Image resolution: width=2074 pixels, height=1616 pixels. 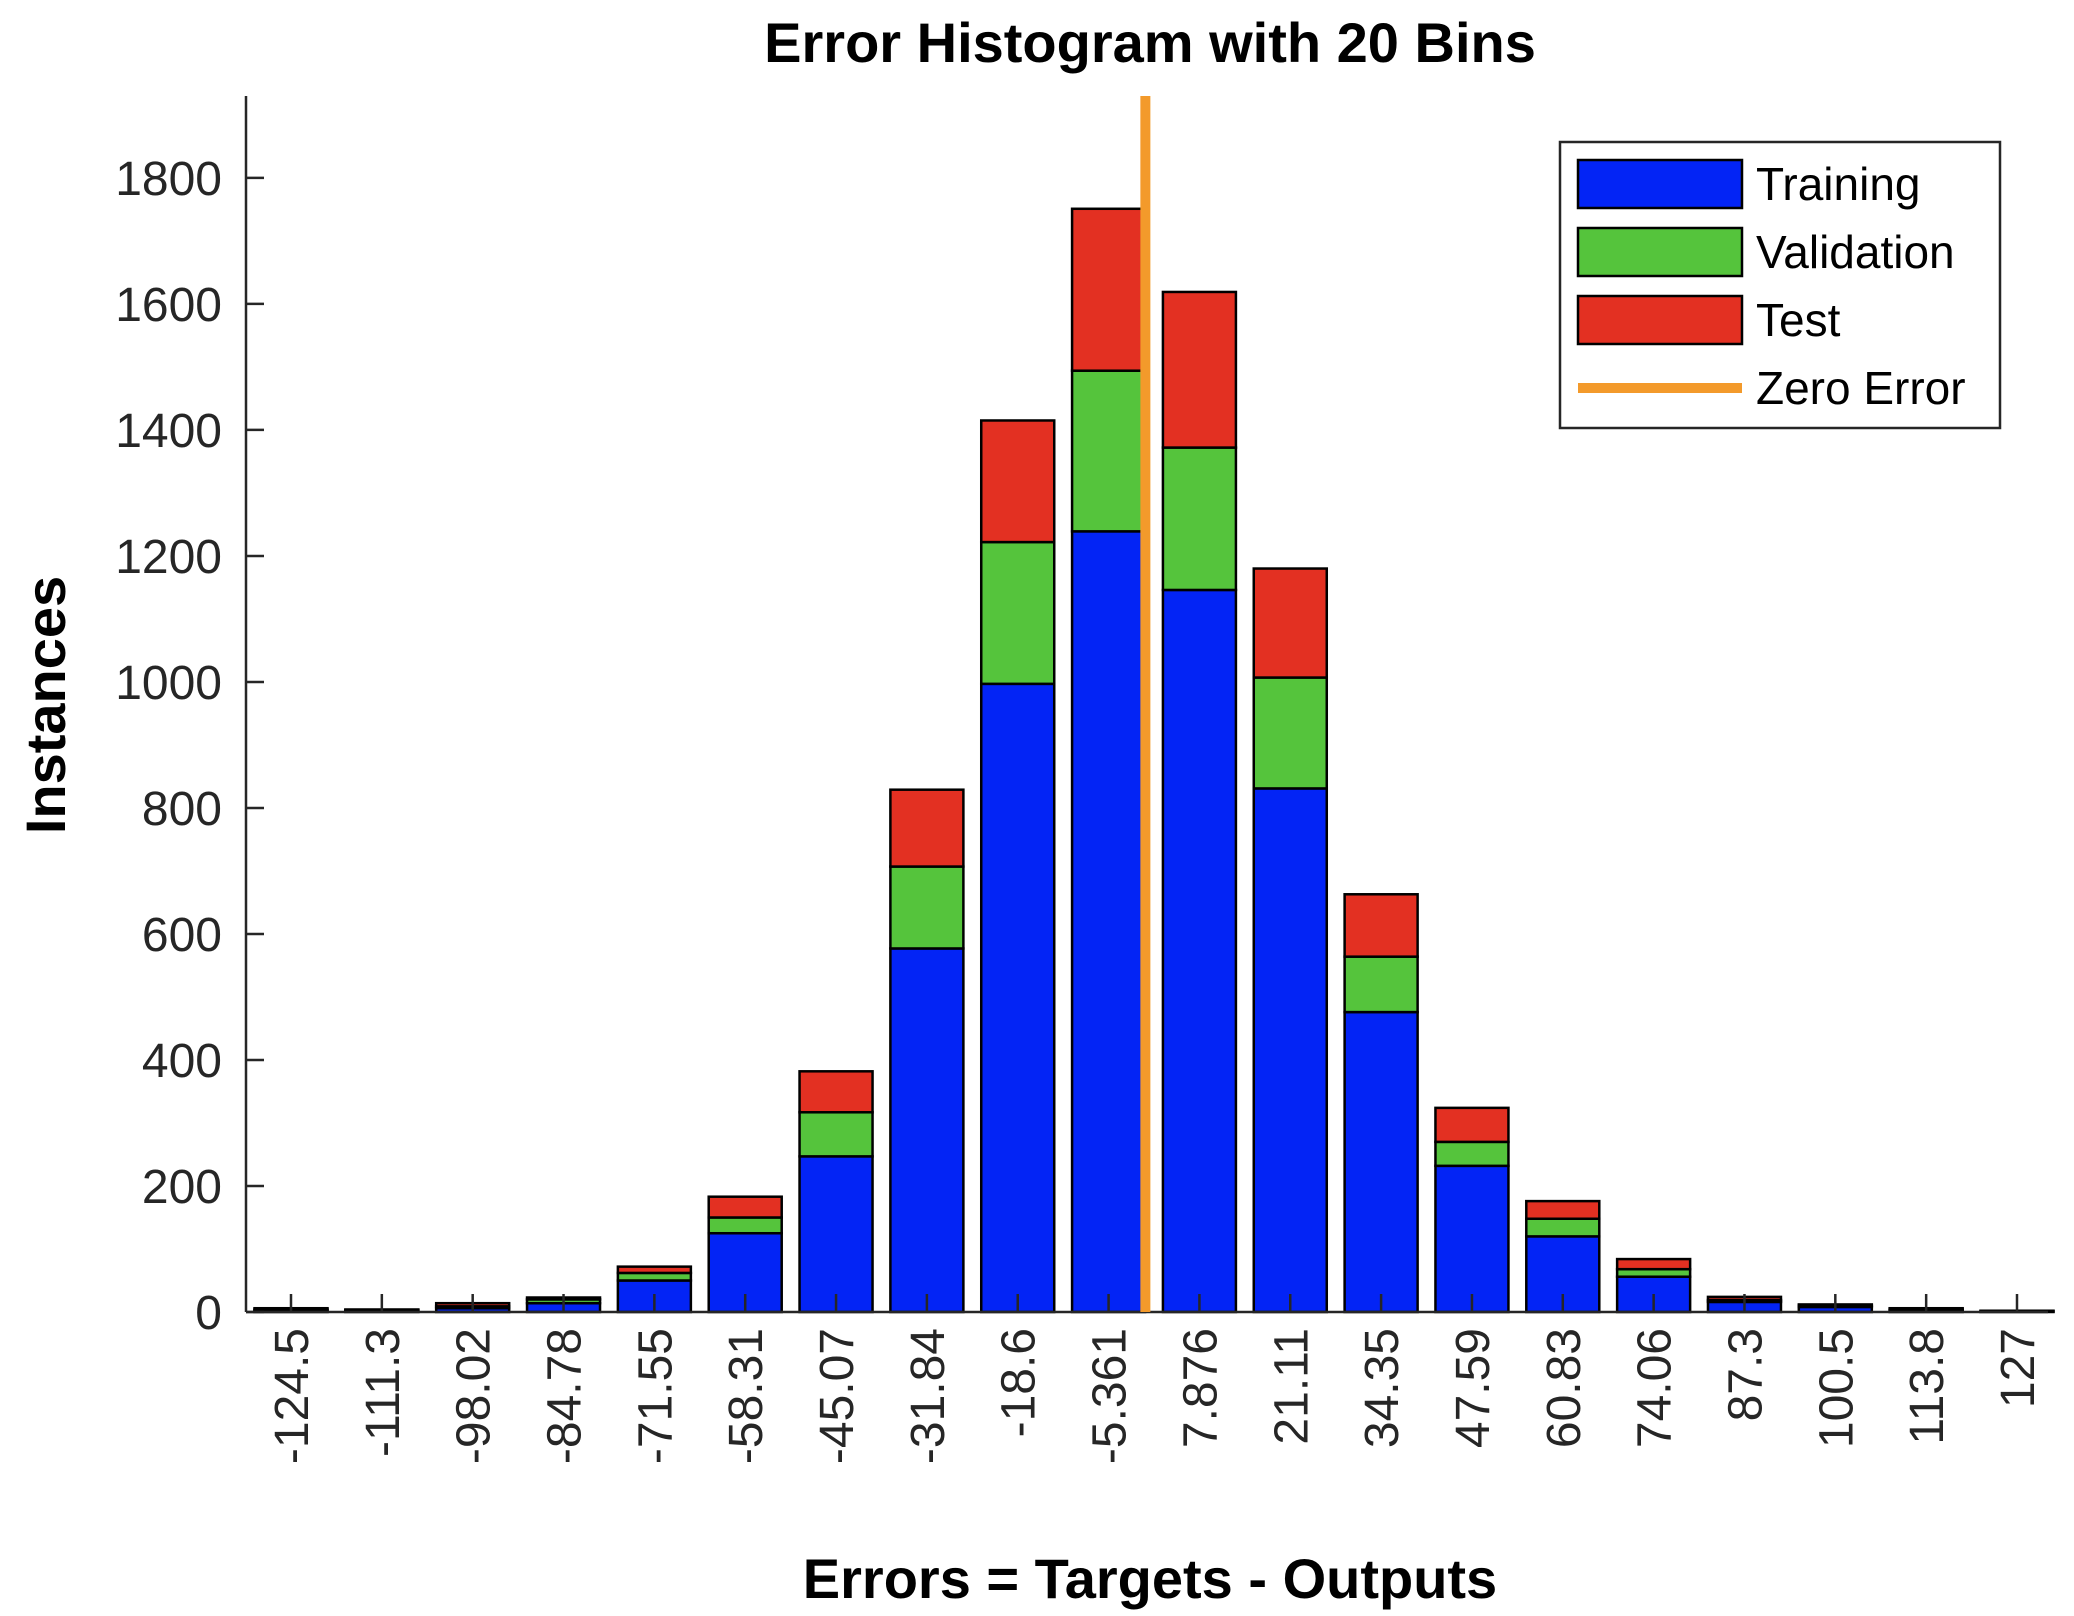 I want to click on x-tick-label-16: 87.3, so click(x=1745, y=1374).